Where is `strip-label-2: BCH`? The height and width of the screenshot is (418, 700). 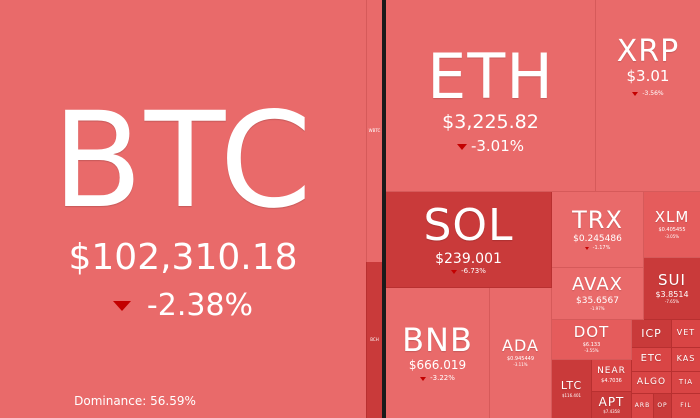
strip-label-2: BCH is located at coordinates (374, 339).